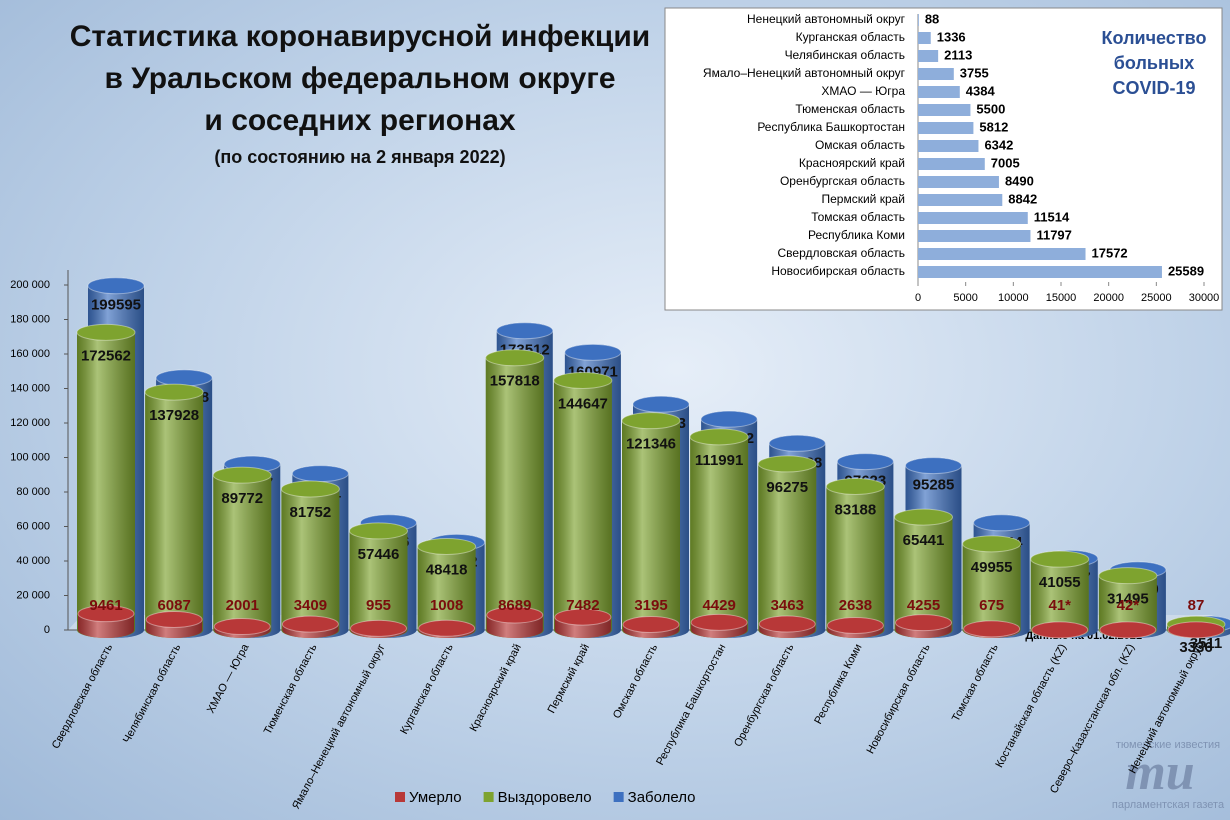  Describe the element at coordinates (33, 526) in the screenshot. I see `y-tick-label: 60 000` at that location.